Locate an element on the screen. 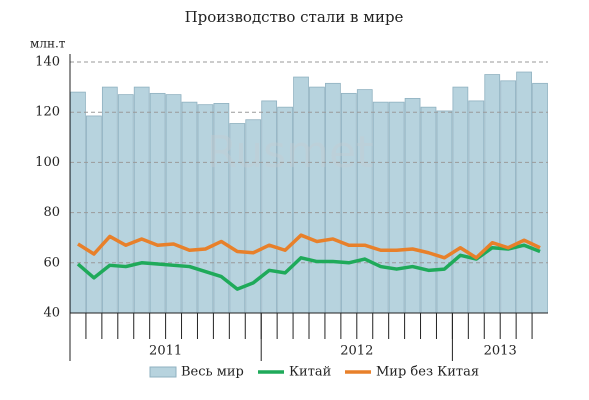 The image size is (589, 400). x-group-label: 2012 is located at coordinates (356, 351).